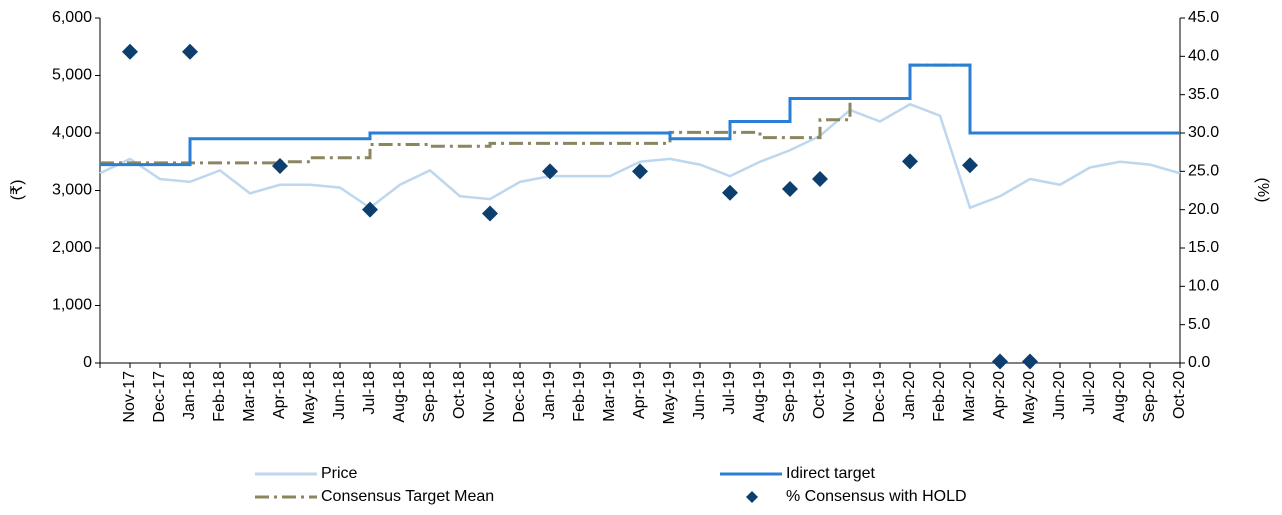  Describe the element at coordinates (87, 362) in the screenshot. I see `y-tick-label: 0` at that location.